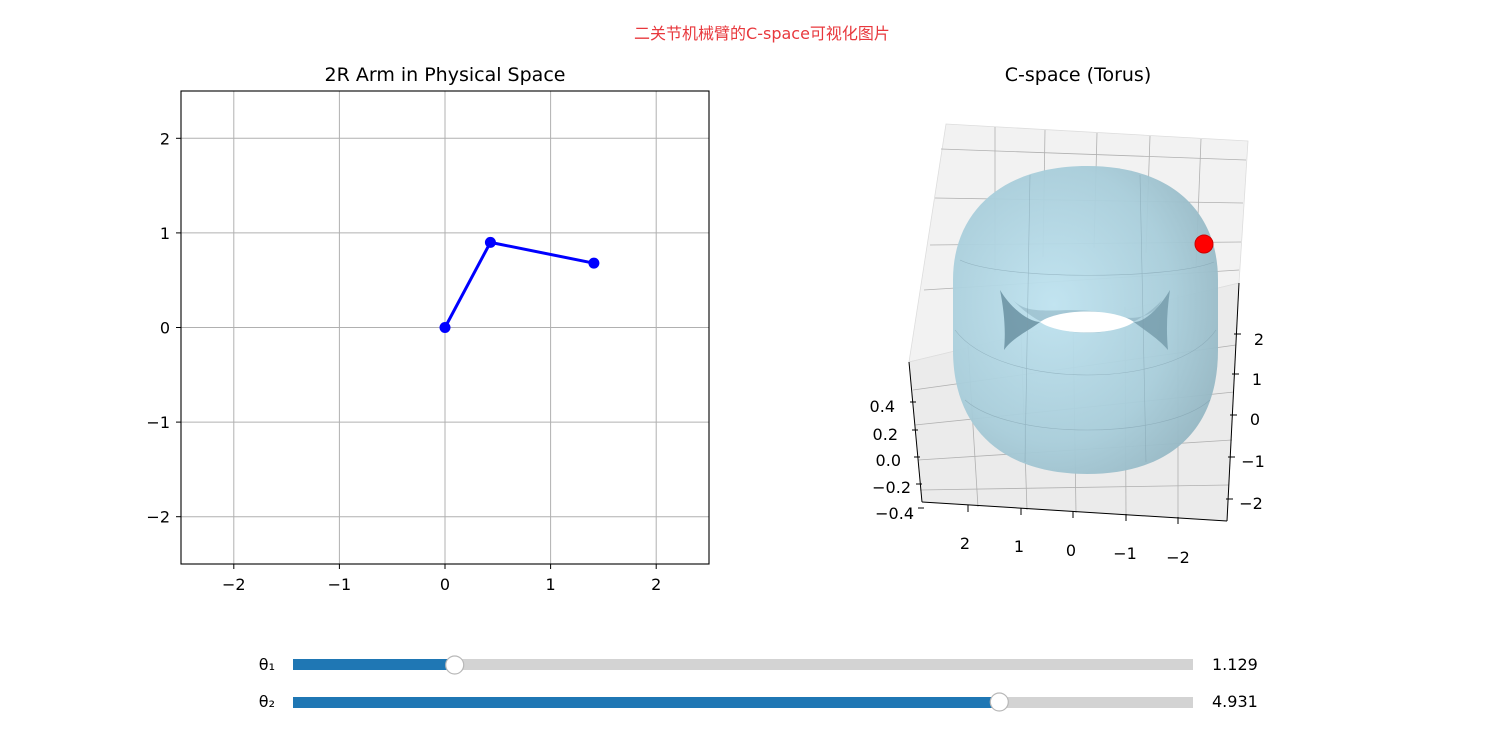 The image size is (1486, 749). I want to click on z-tick-label: −0.2, so click(891, 487).